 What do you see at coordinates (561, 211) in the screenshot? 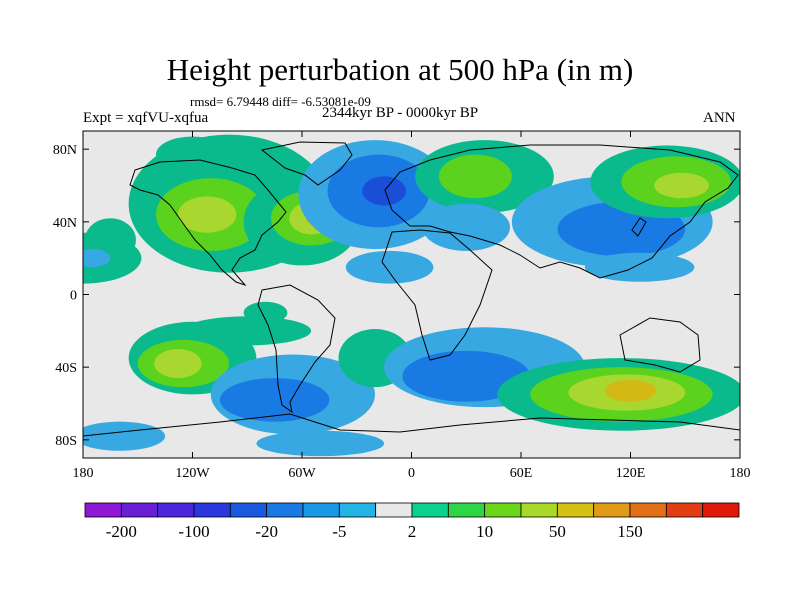
I see `coastline-eurasia` at bounding box center [561, 211].